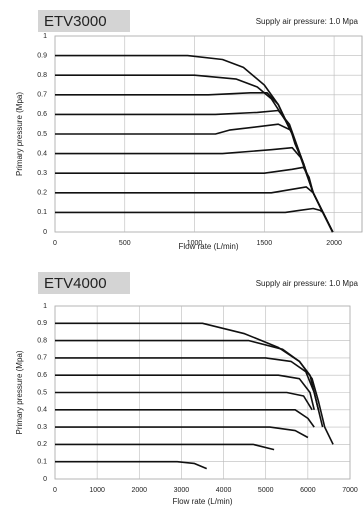 This screenshot has height=507, width=364. Describe the element at coordinates (224, 490) in the screenshot. I see `x-tick-label: 4000` at that location.